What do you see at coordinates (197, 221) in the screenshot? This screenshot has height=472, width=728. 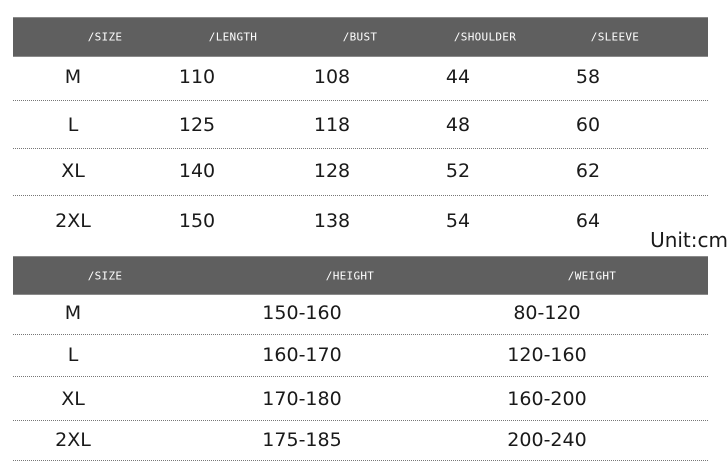 I see `table-cell: 150` at bounding box center [197, 221].